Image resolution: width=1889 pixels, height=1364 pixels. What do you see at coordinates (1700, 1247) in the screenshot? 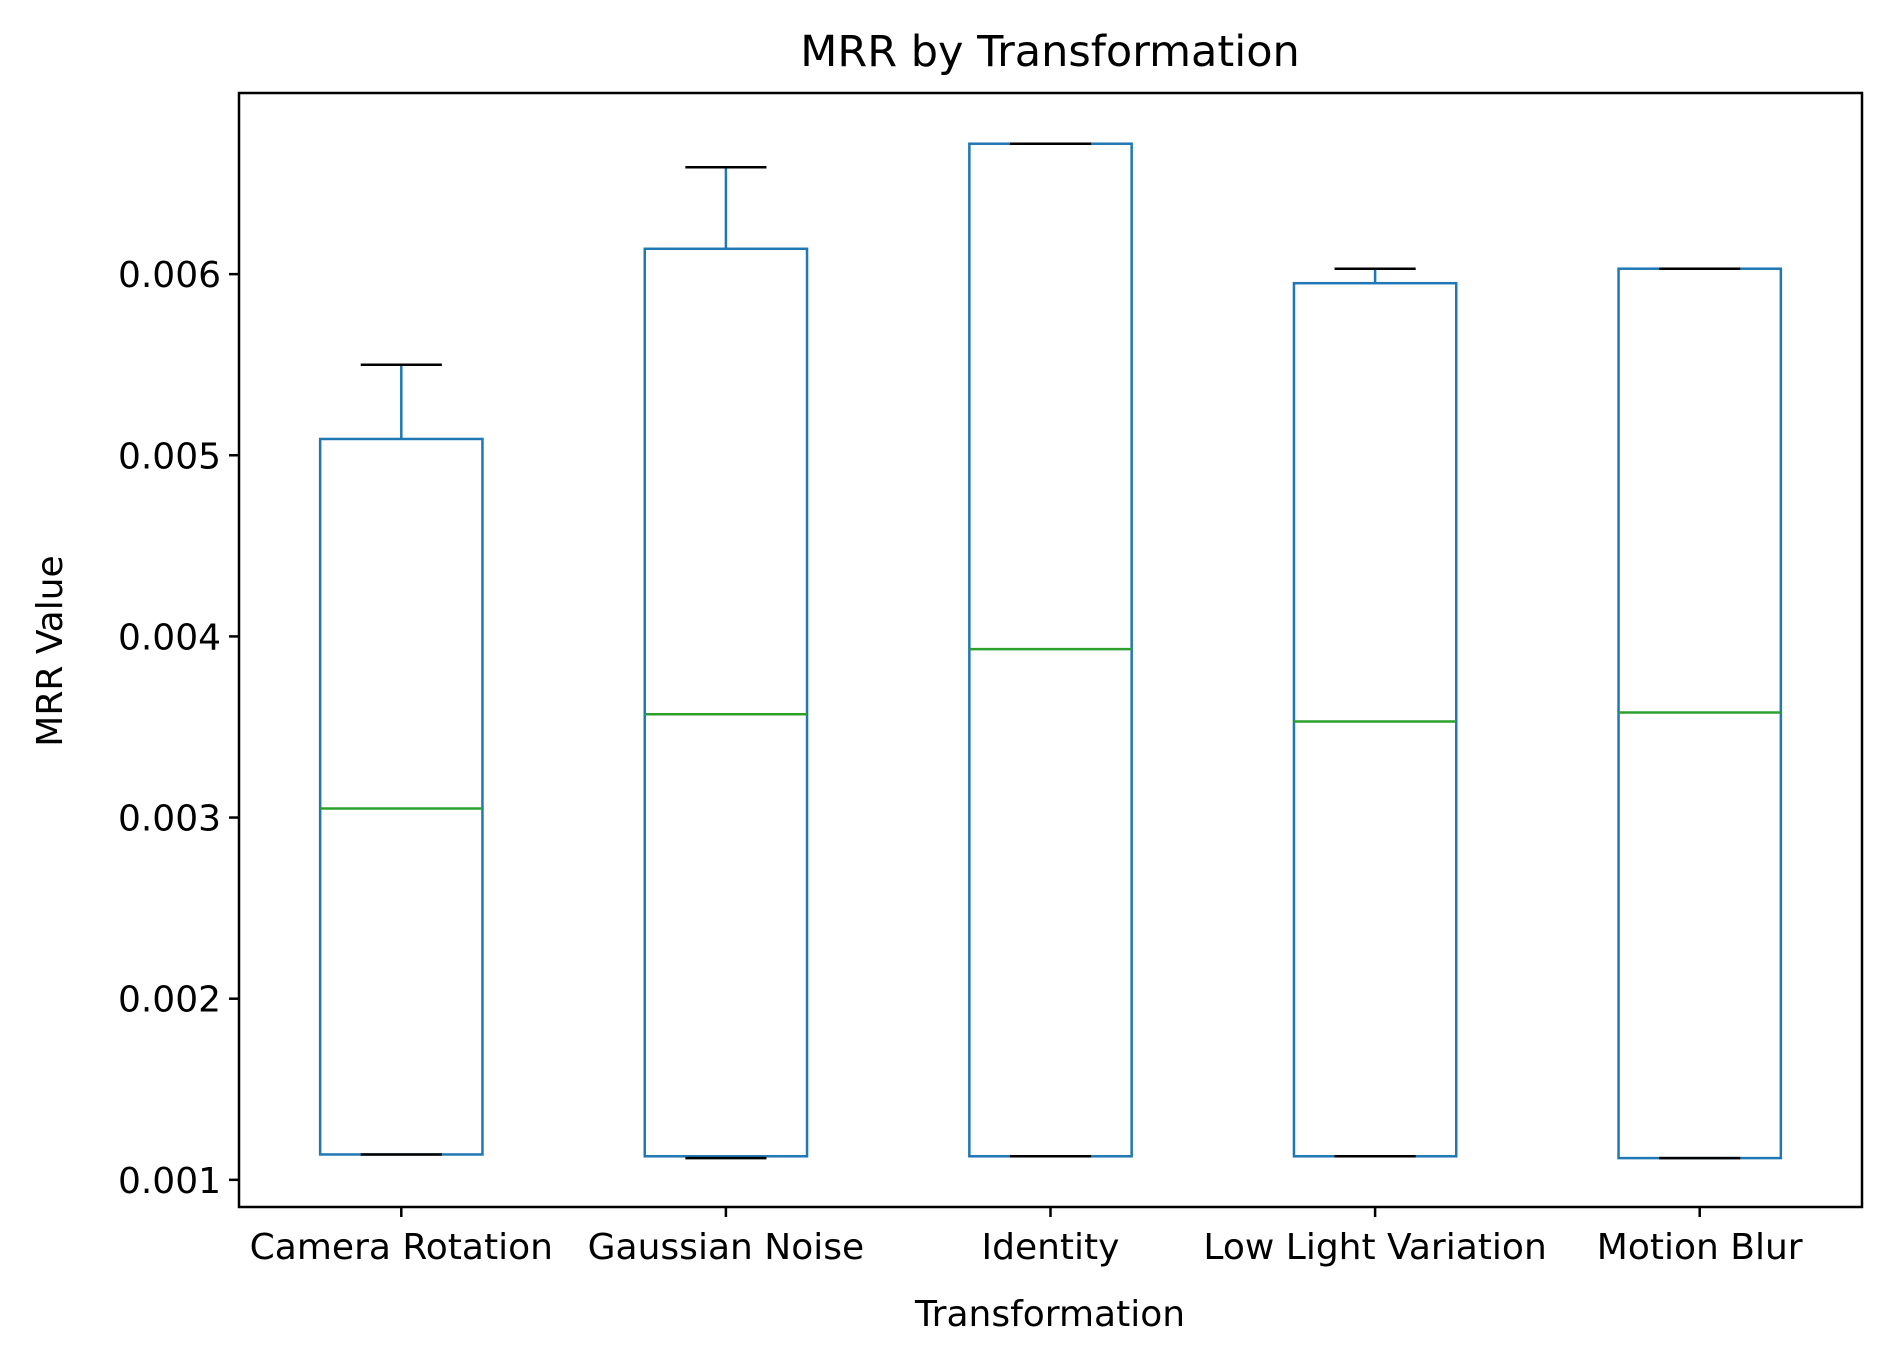
I see `x-tick-label: Motion Blur` at bounding box center [1700, 1247].